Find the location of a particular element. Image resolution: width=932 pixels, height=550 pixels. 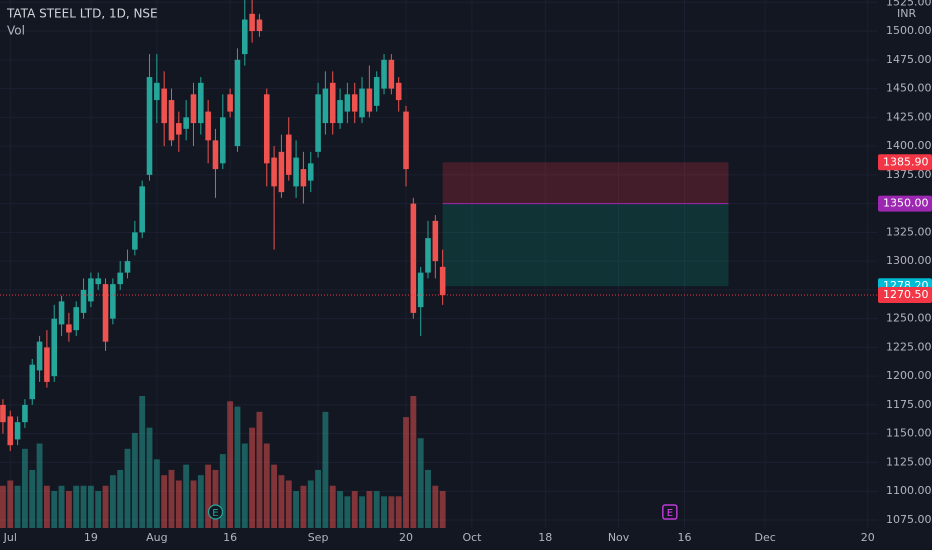

y-tick-label: 1450.00 is located at coordinates (909, 88).